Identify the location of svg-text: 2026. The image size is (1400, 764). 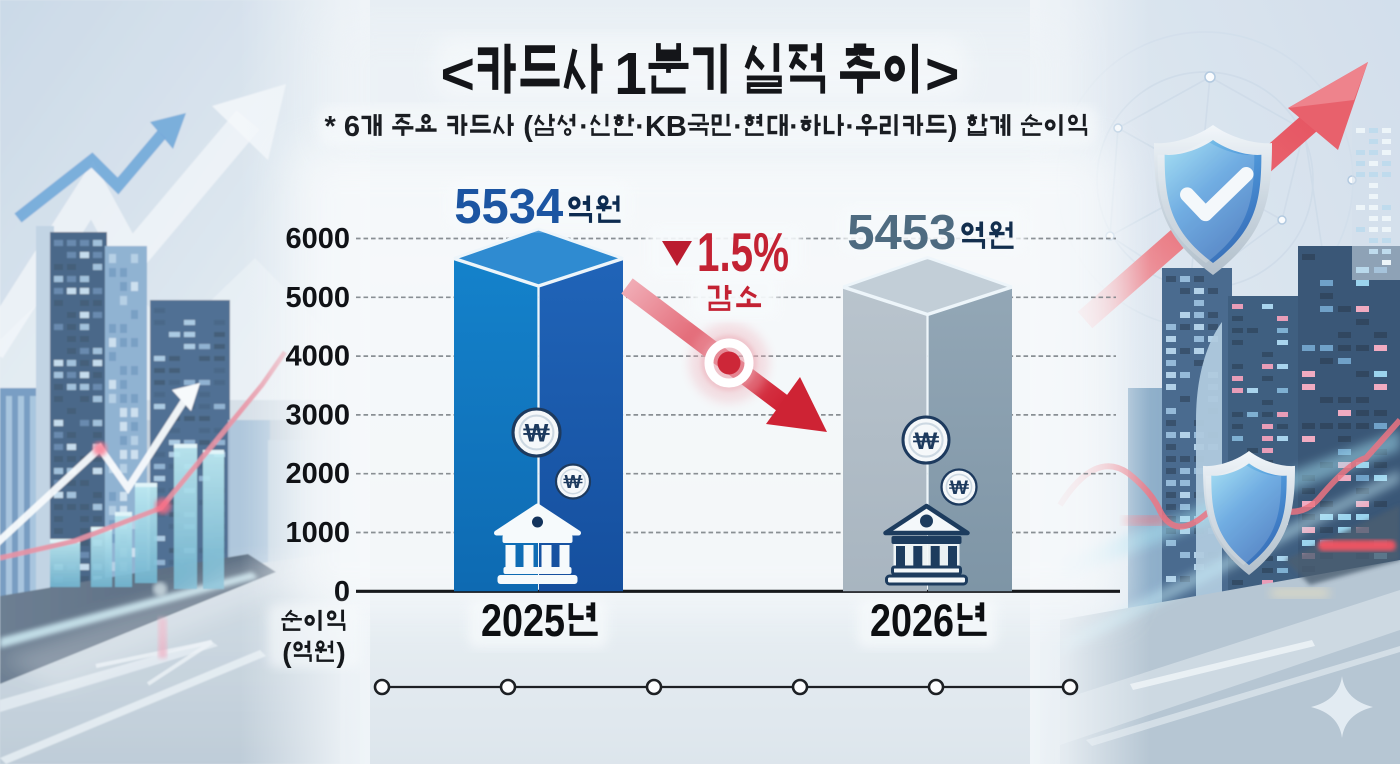
(912, 620).